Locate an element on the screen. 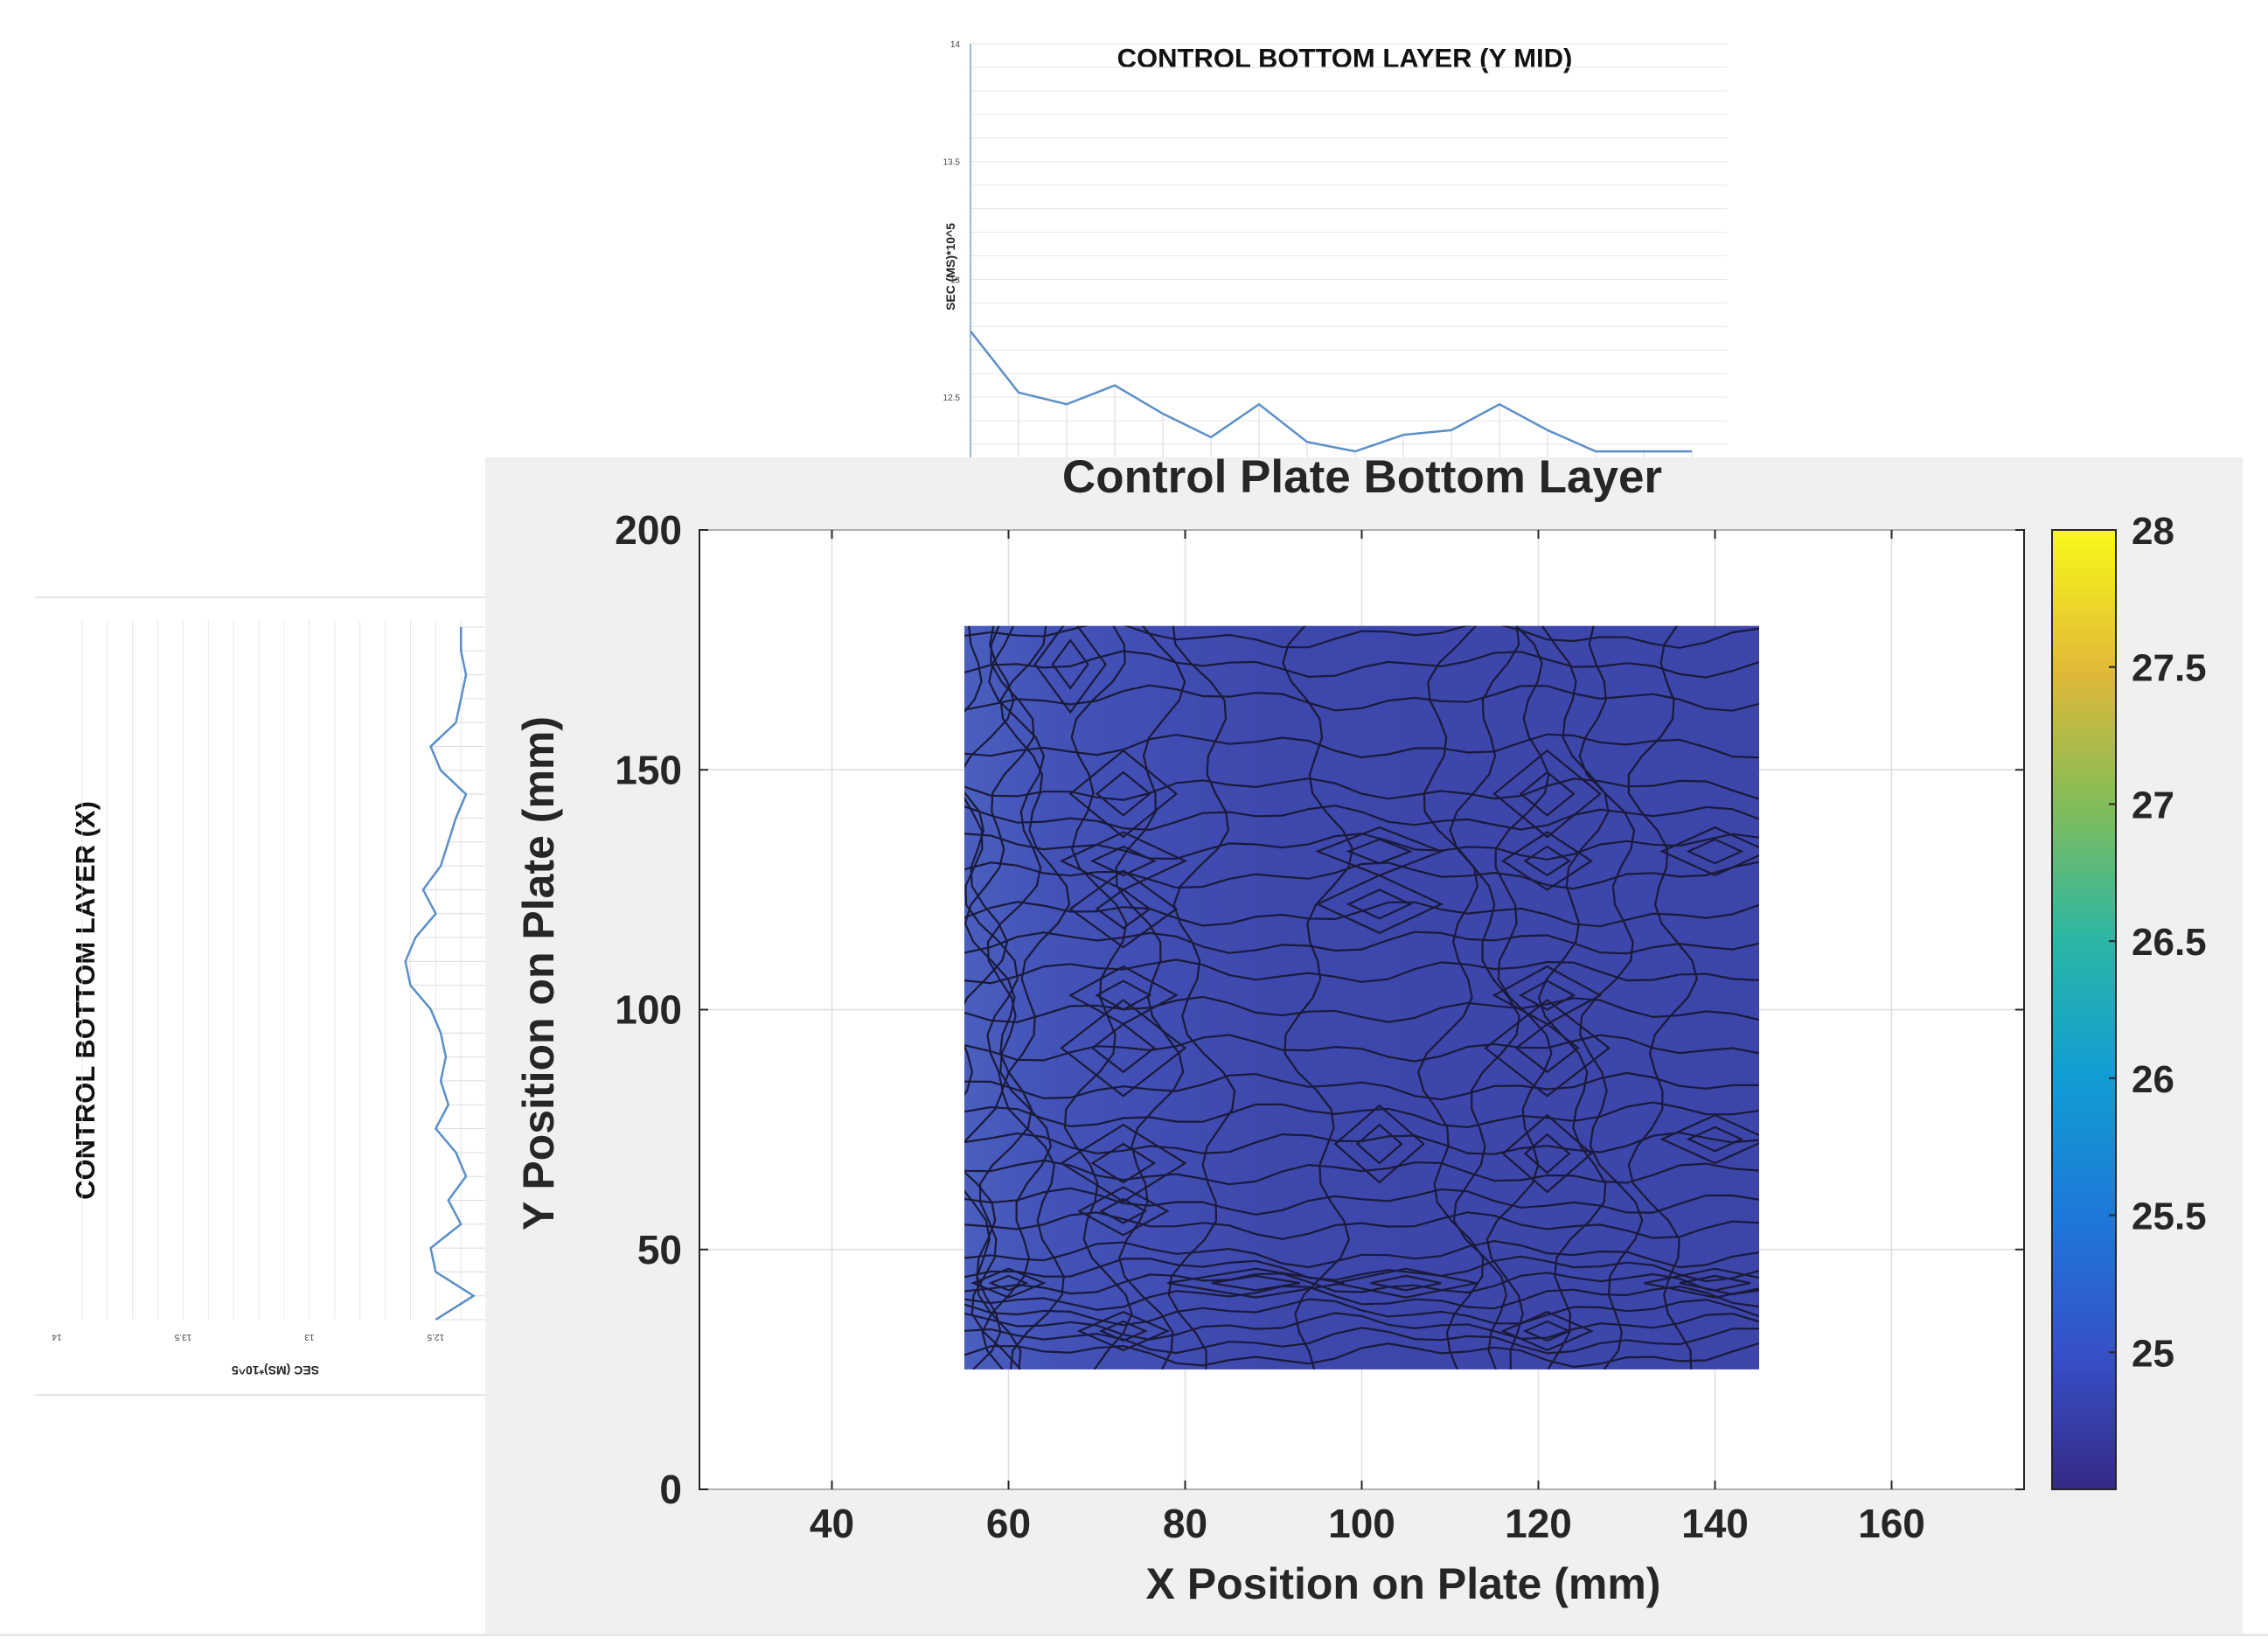 The image size is (2268, 1652). top-chart-title: CONTROL BOTTOM LAYER (Y MID) is located at coordinates (1345, 58).